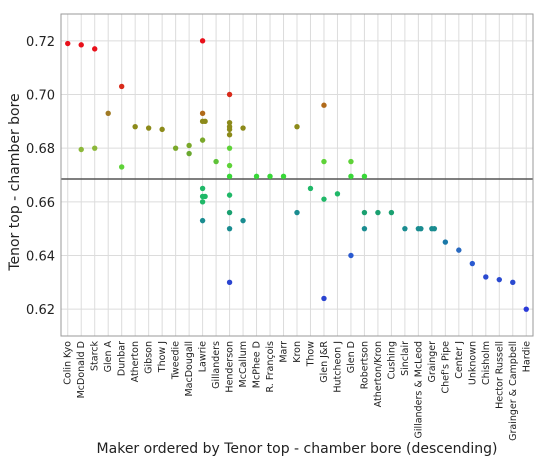  What do you see at coordinates (40, 176) in the screenshot?
I see `y-tick-labels: 0.62 0.64 0.66 0.68 0.70 0.72` at bounding box center [40, 176].